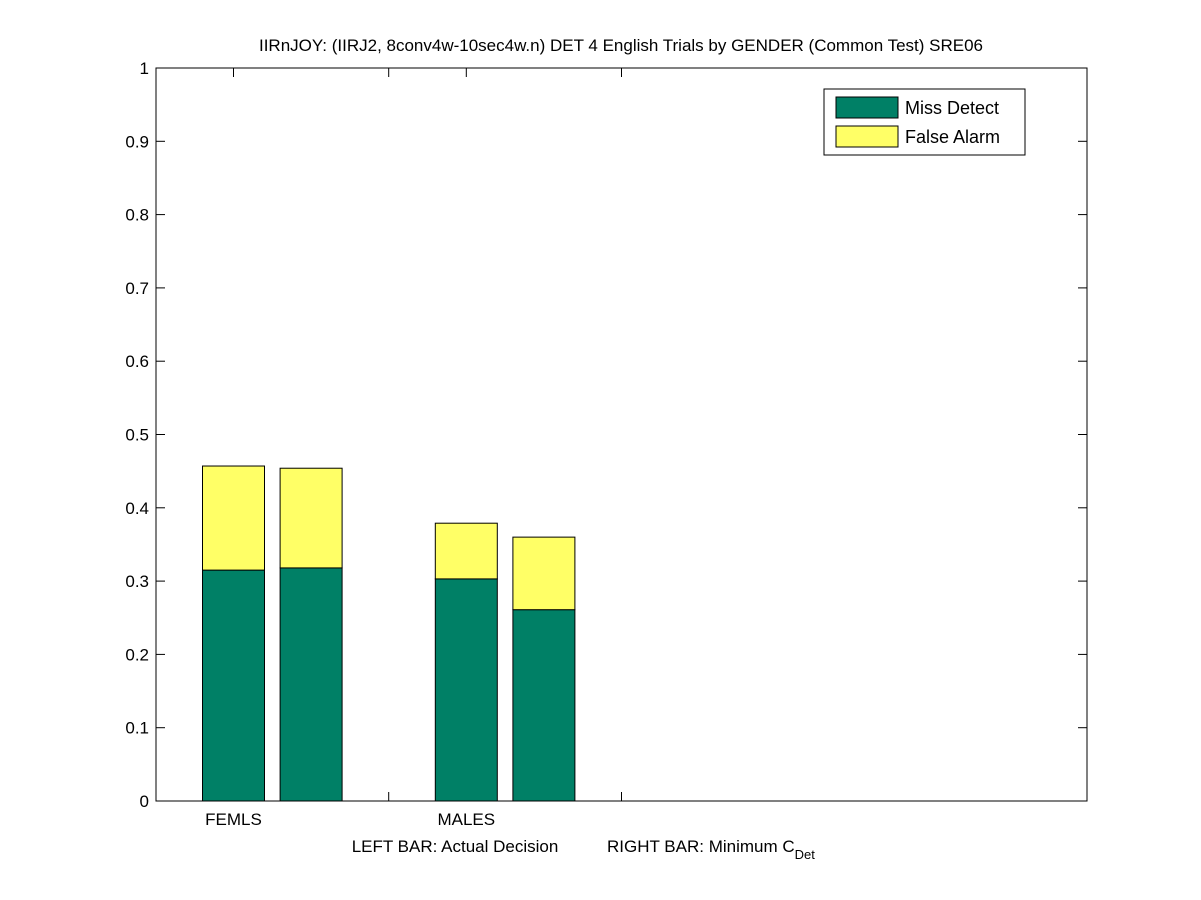  Describe the element at coordinates (701, 846) in the screenshot. I see `x-axis-label-right-text: RIGHT BAR: Minimum C` at that location.